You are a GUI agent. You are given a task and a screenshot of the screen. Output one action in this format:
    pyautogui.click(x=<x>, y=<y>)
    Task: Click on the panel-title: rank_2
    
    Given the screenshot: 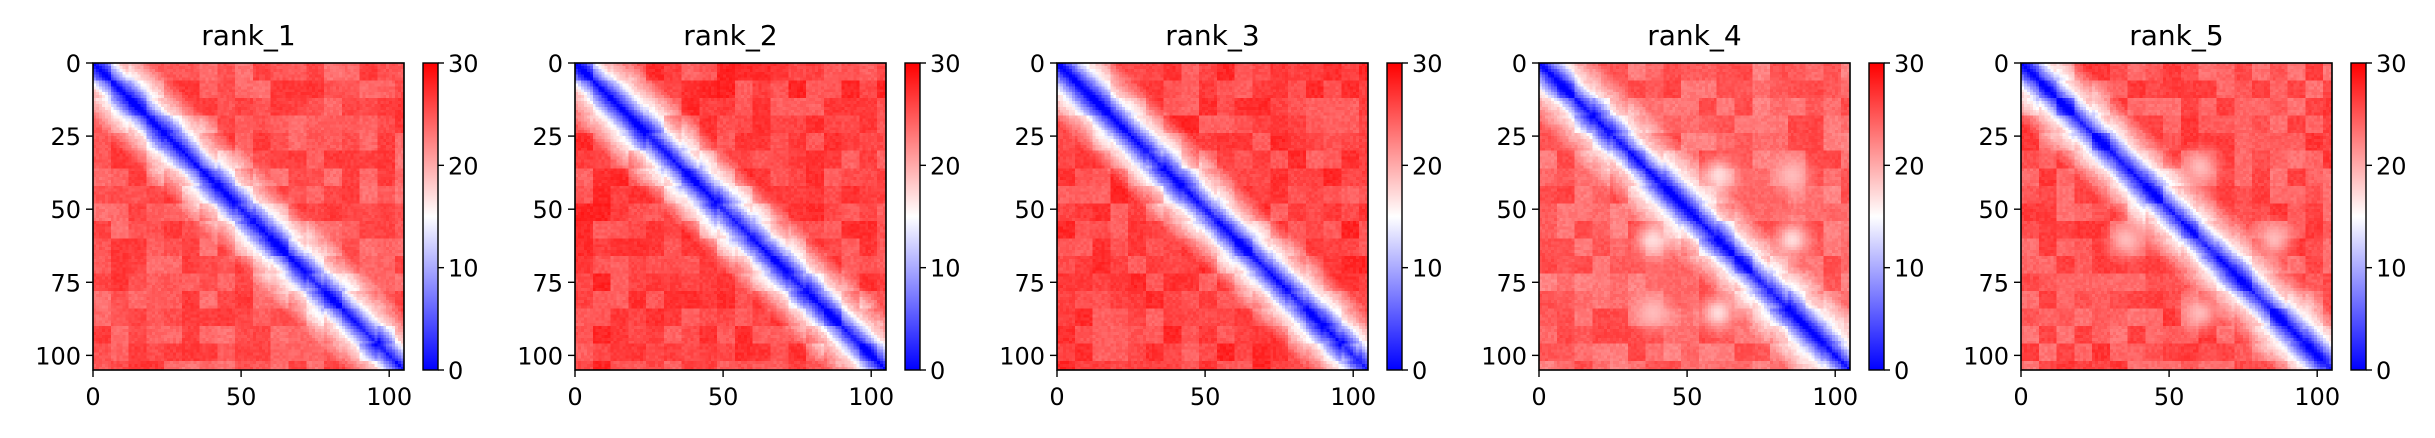 What is the action you would take?
    pyautogui.click(x=730, y=35)
    